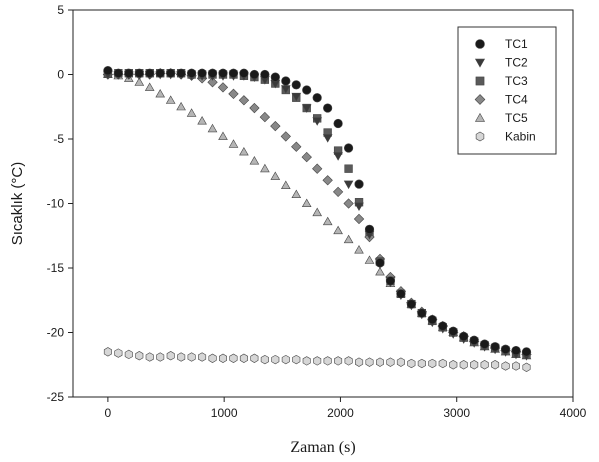  I want to click on legend-marker-tc4, so click(480, 99).